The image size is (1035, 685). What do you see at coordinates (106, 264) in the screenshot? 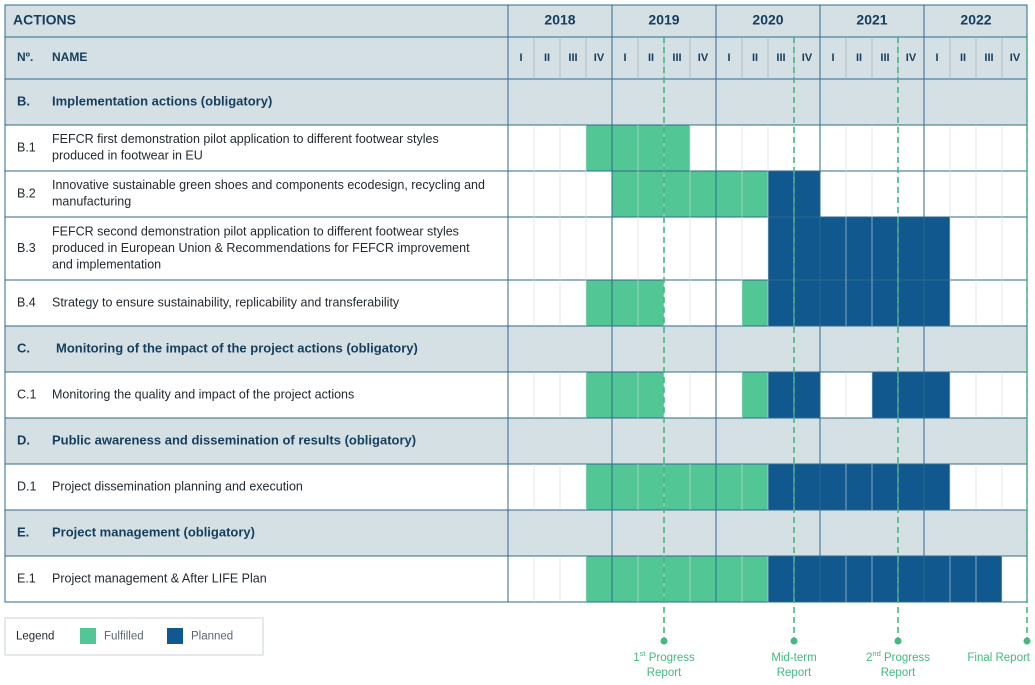
I see `task-name: and implementation` at bounding box center [106, 264].